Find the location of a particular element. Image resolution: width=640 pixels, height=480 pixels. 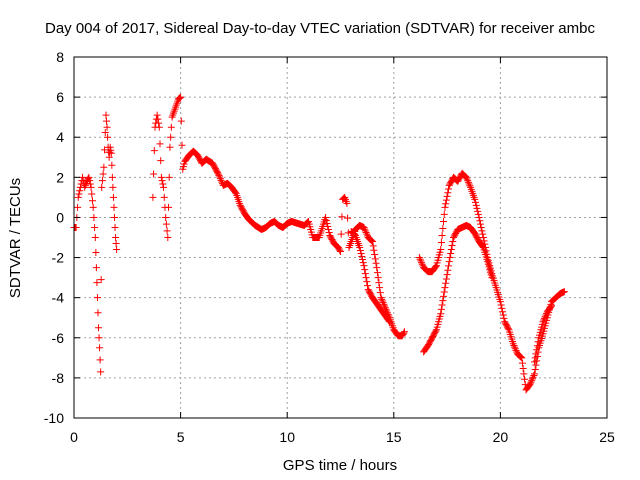

x-tick-label: 15 is located at coordinates (394, 437).